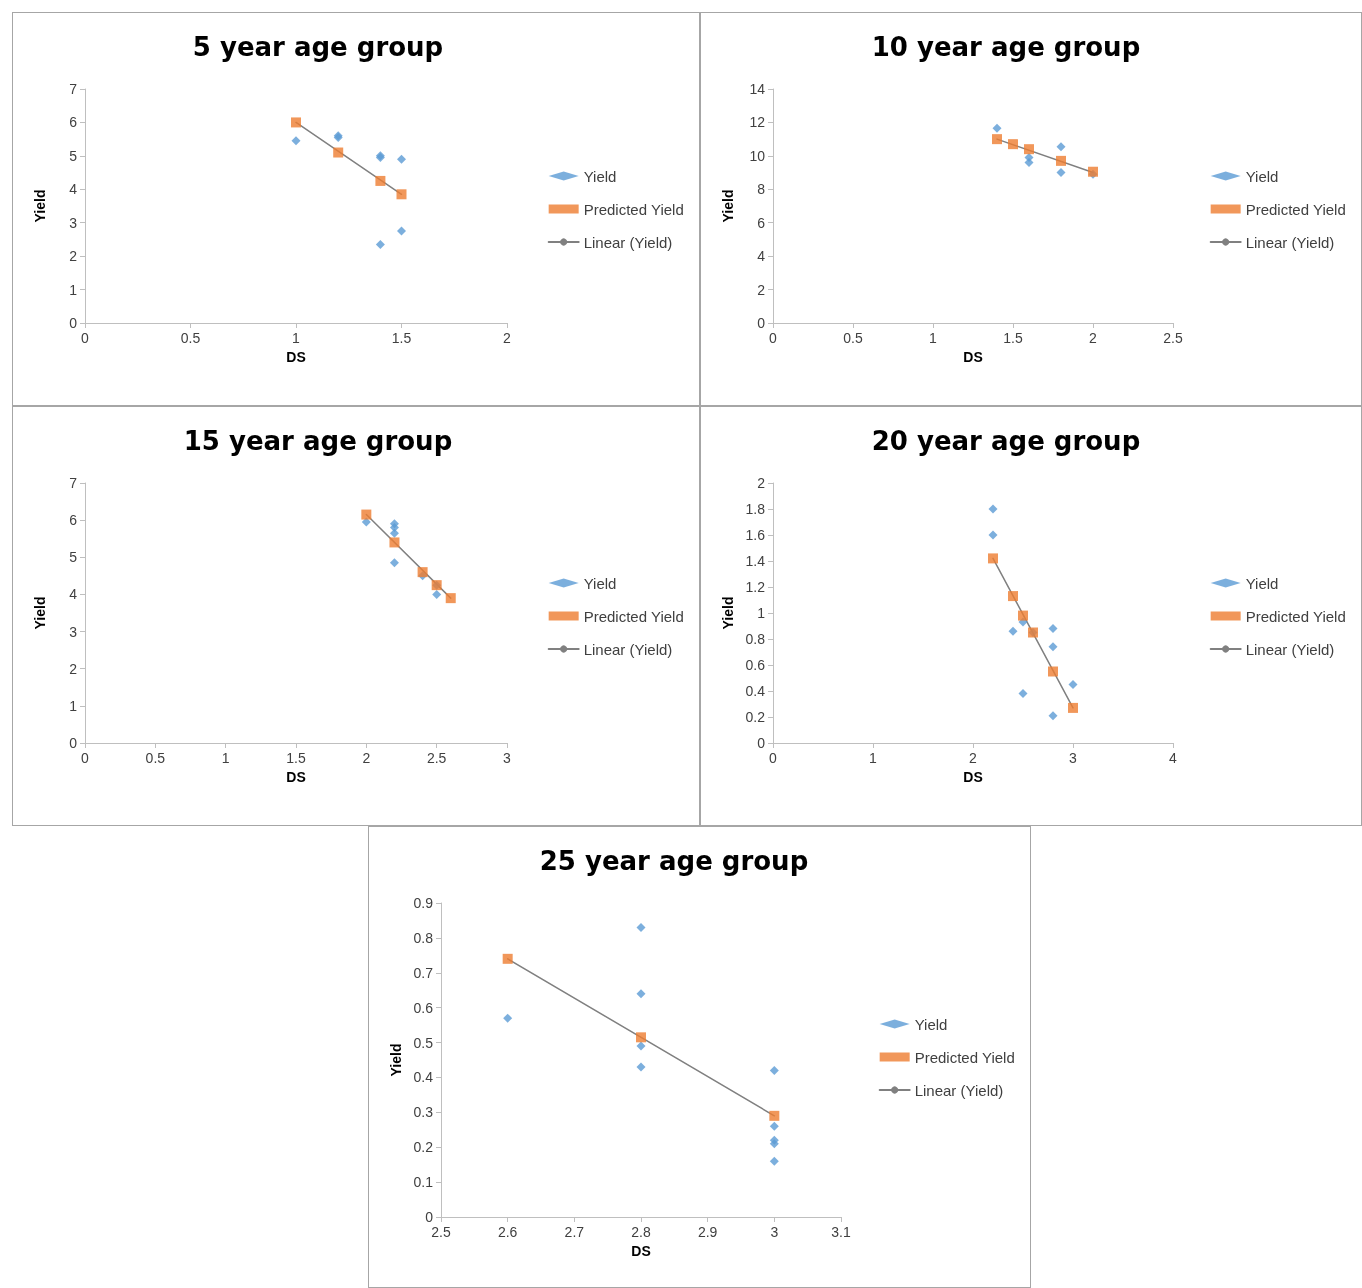  What do you see at coordinates (757, 155) in the screenshot?
I see `y-tick-label: 10` at bounding box center [757, 155].